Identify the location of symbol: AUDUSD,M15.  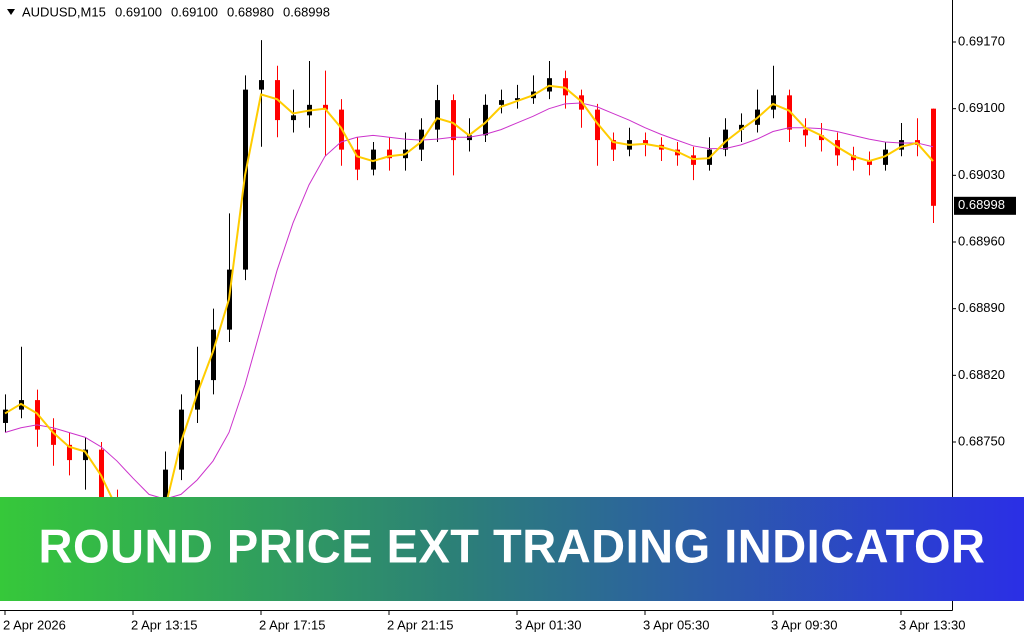
(64, 11).